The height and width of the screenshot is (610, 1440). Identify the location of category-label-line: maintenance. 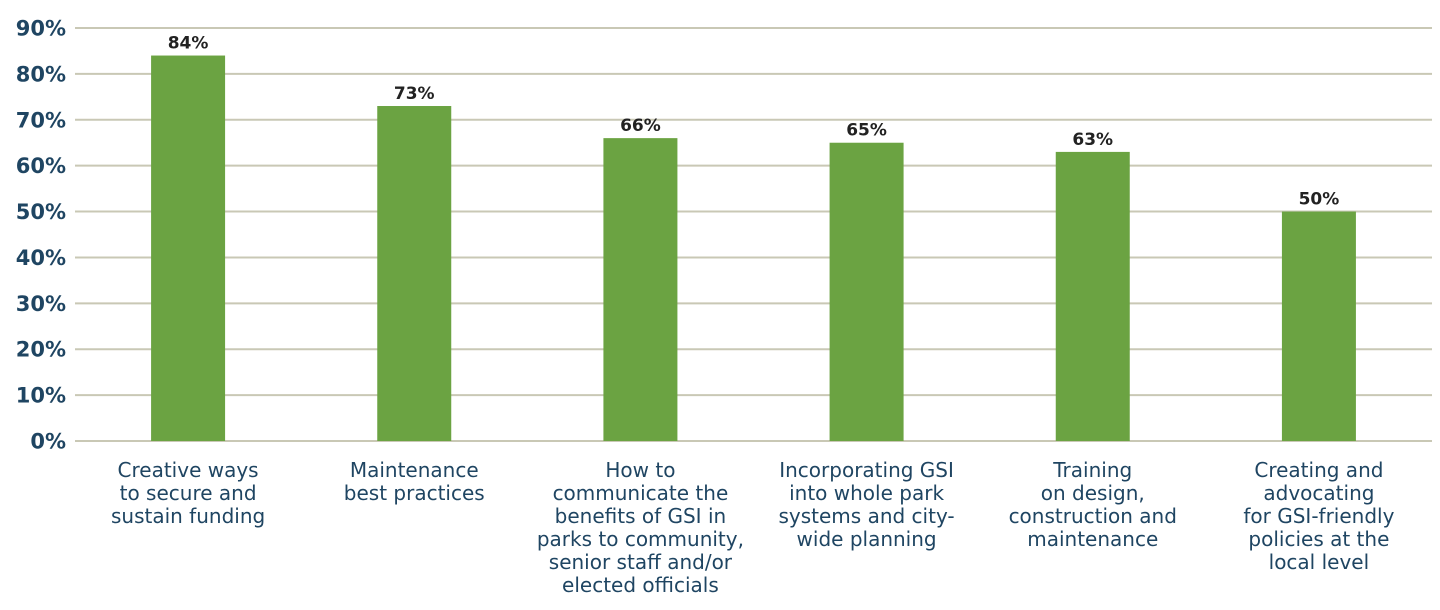
(1092, 539).